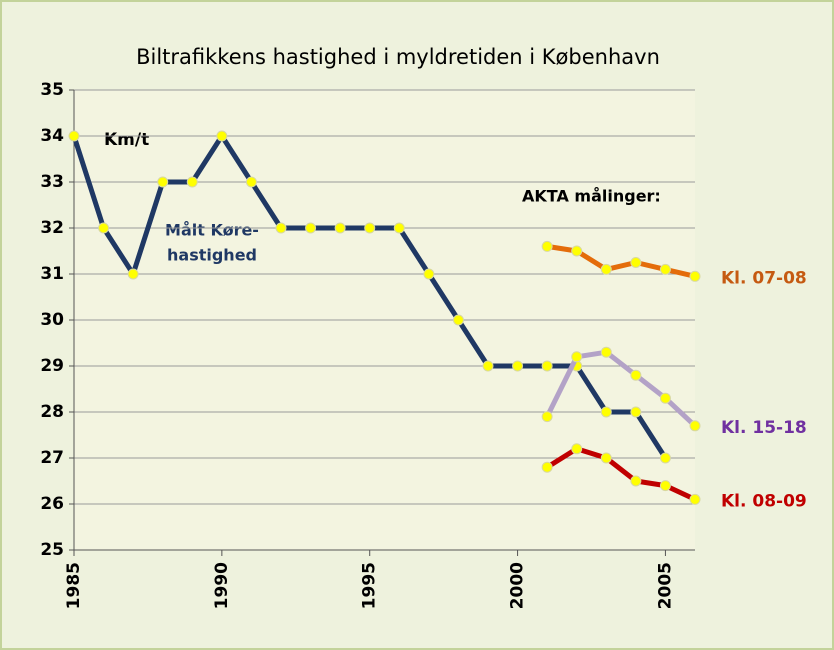  Describe the element at coordinates (370, 585) in the screenshot. I see `x-tick-label: 1995` at that location.